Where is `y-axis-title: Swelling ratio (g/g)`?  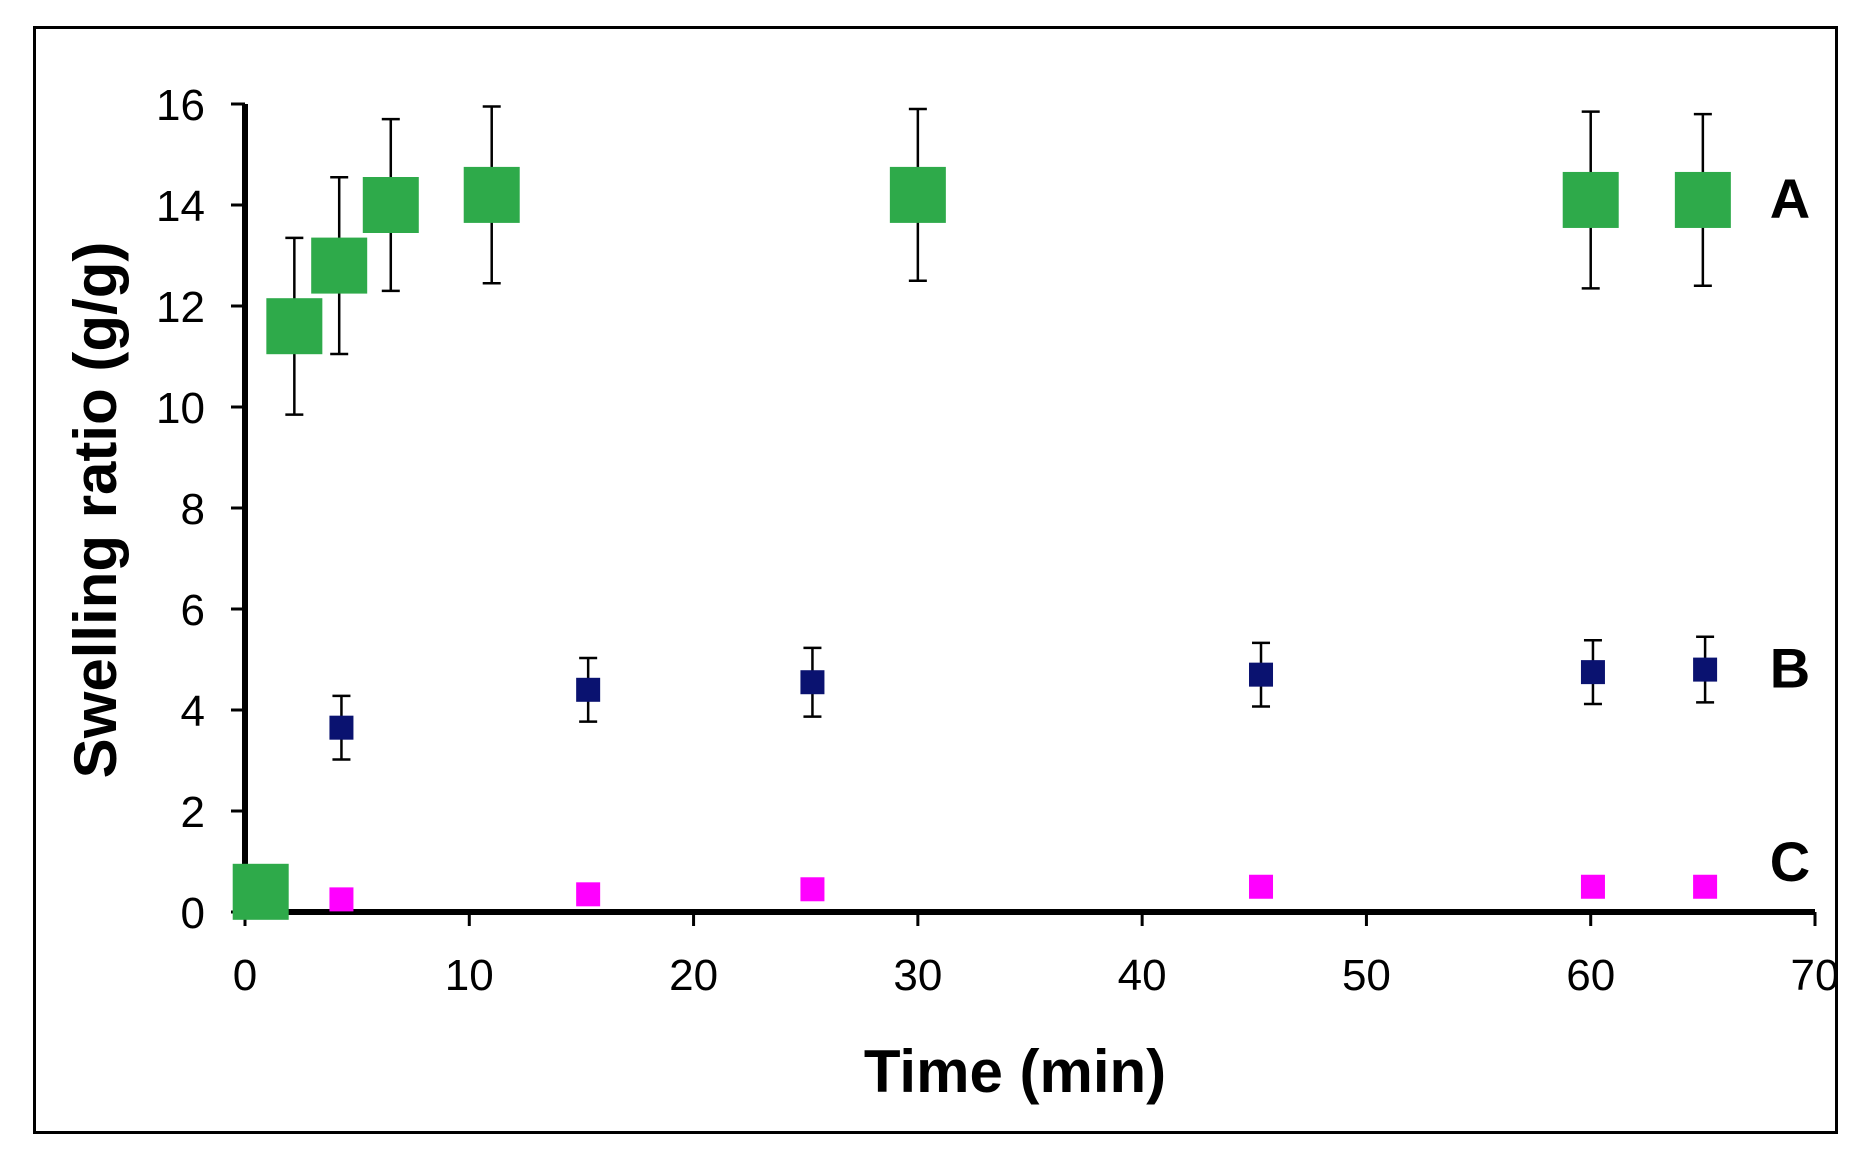 y-axis-title: Swelling ratio (g/g) is located at coordinates (95, 510).